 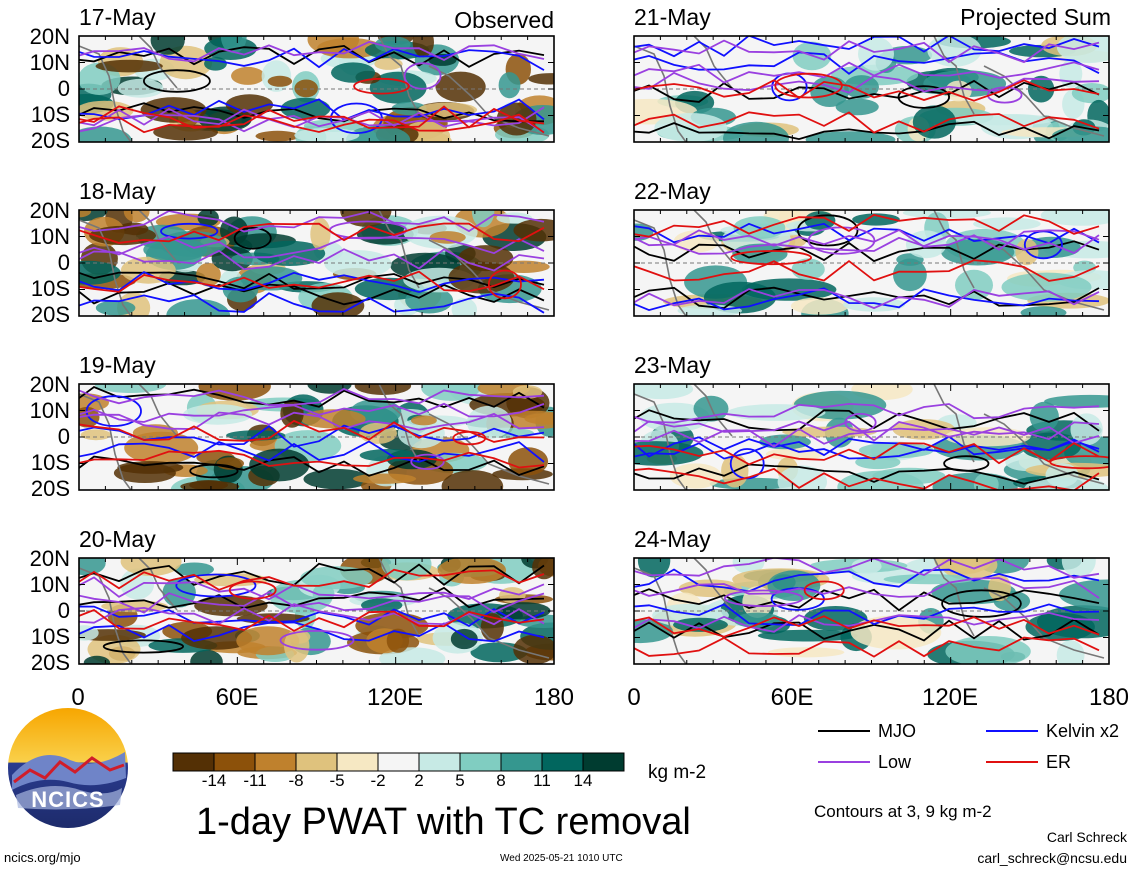 What do you see at coordinates (117, 191) in the screenshot?
I see `panel-date-obs-2: 18-May` at bounding box center [117, 191].